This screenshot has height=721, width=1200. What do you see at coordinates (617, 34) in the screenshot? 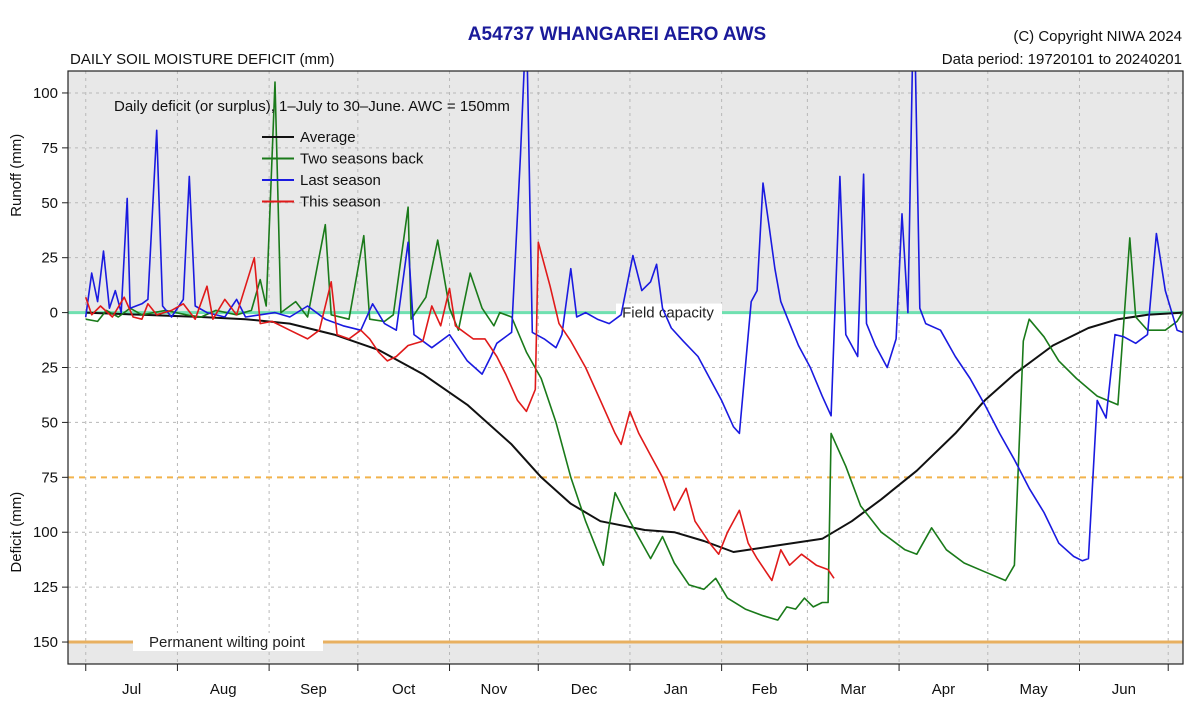
I see `chart-title: A54737 WHANGAREI AERO AWS` at bounding box center [617, 34].